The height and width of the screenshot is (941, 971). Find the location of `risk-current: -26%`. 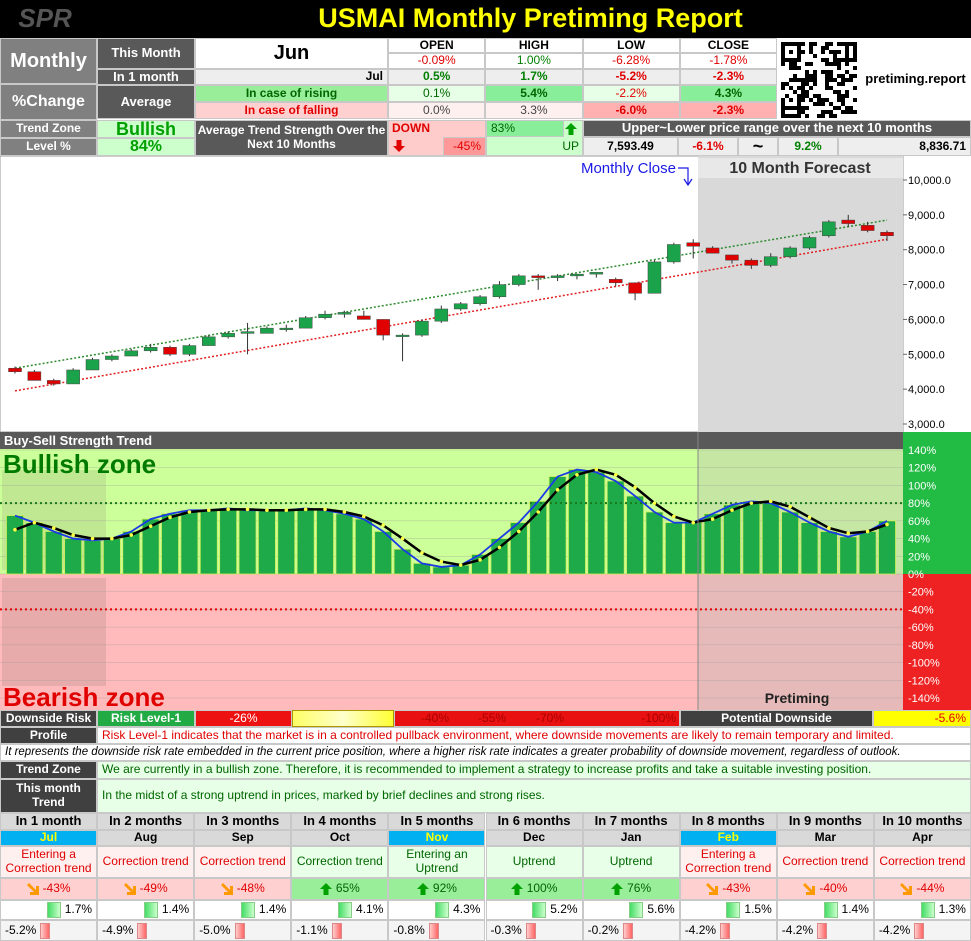

risk-current: -26% is located at coordinates (243, 718).